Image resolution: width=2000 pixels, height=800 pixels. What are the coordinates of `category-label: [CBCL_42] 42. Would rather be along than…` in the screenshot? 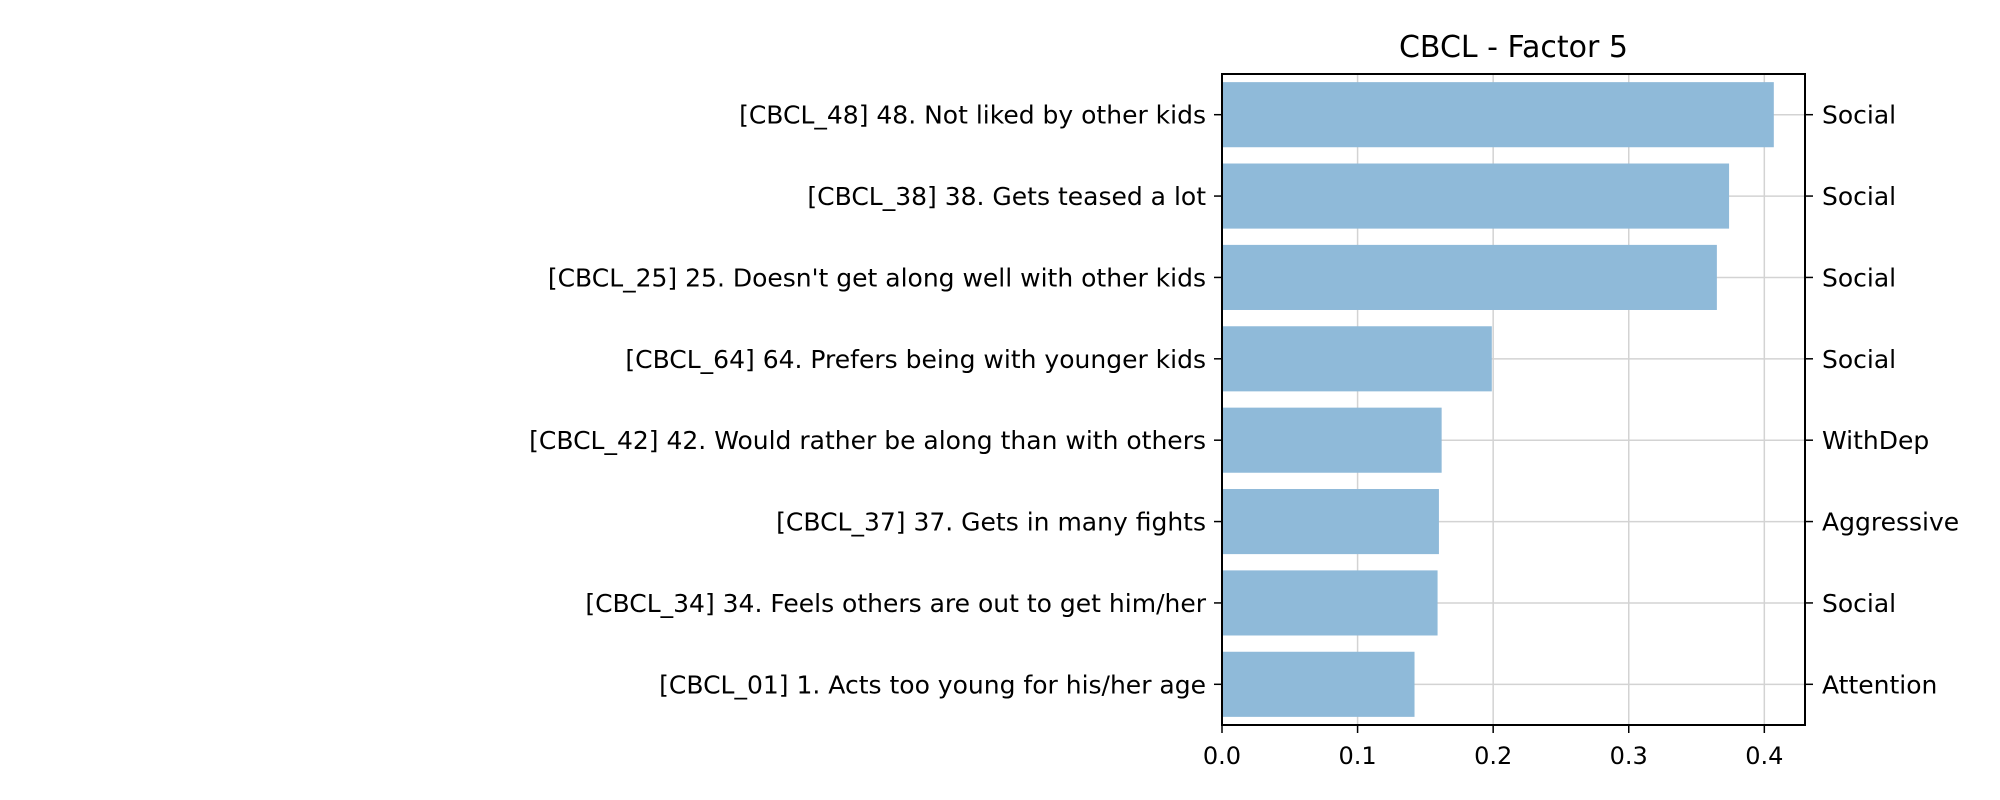 It's located at (867, 440).